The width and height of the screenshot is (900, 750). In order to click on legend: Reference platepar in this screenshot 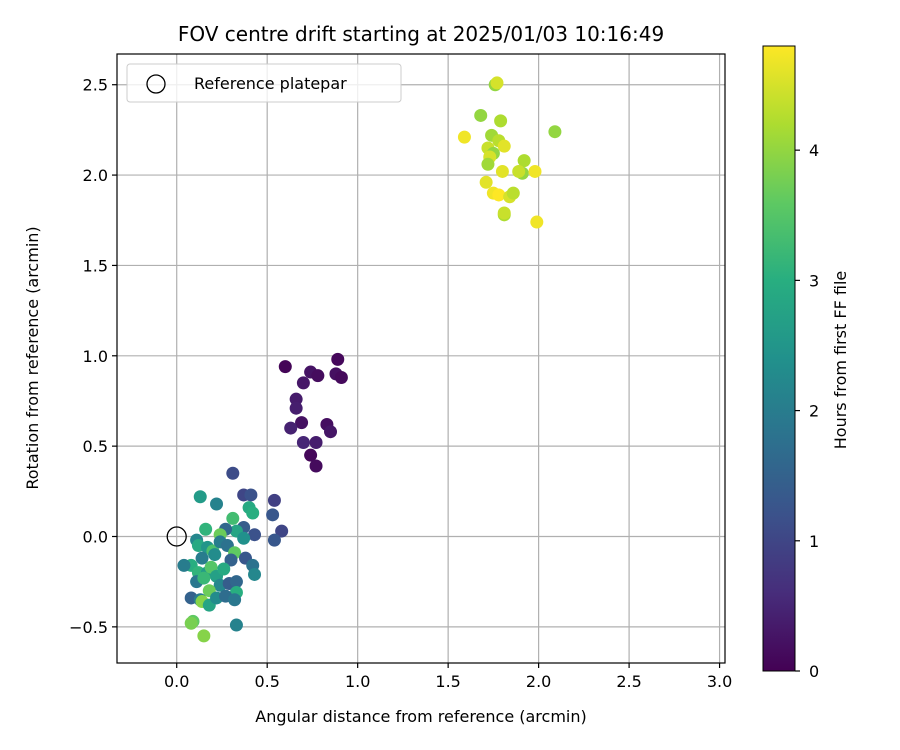, I will do `click(264, 83)`.